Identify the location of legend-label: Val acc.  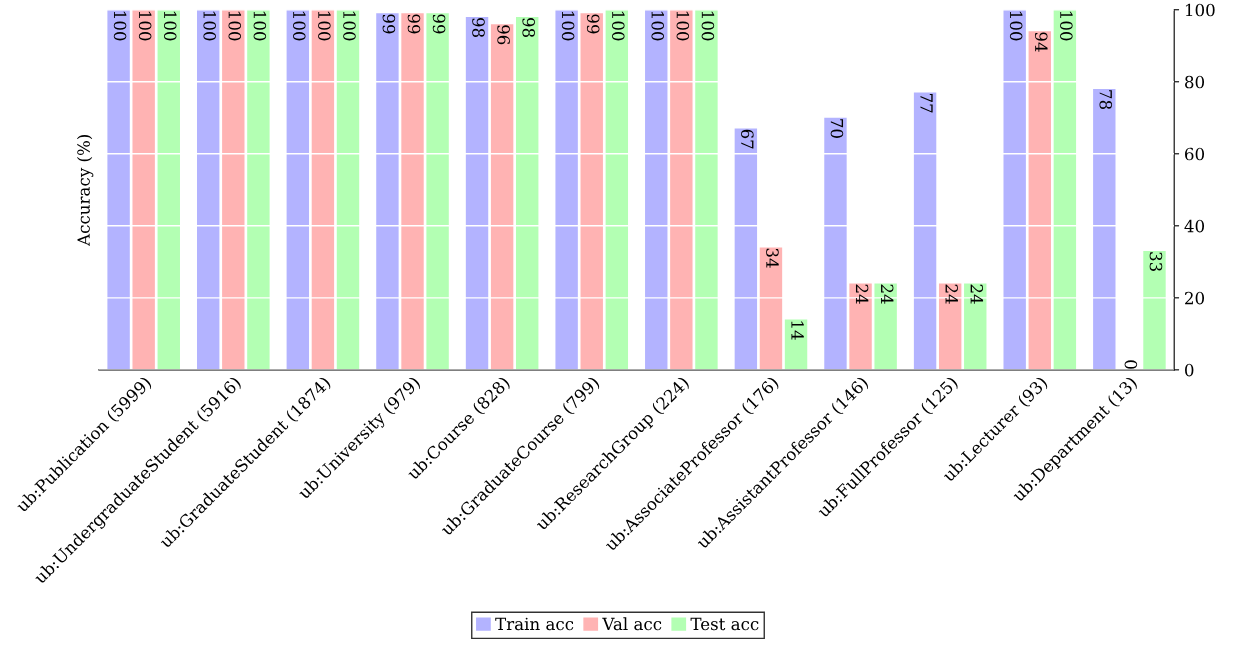
(632, 624).